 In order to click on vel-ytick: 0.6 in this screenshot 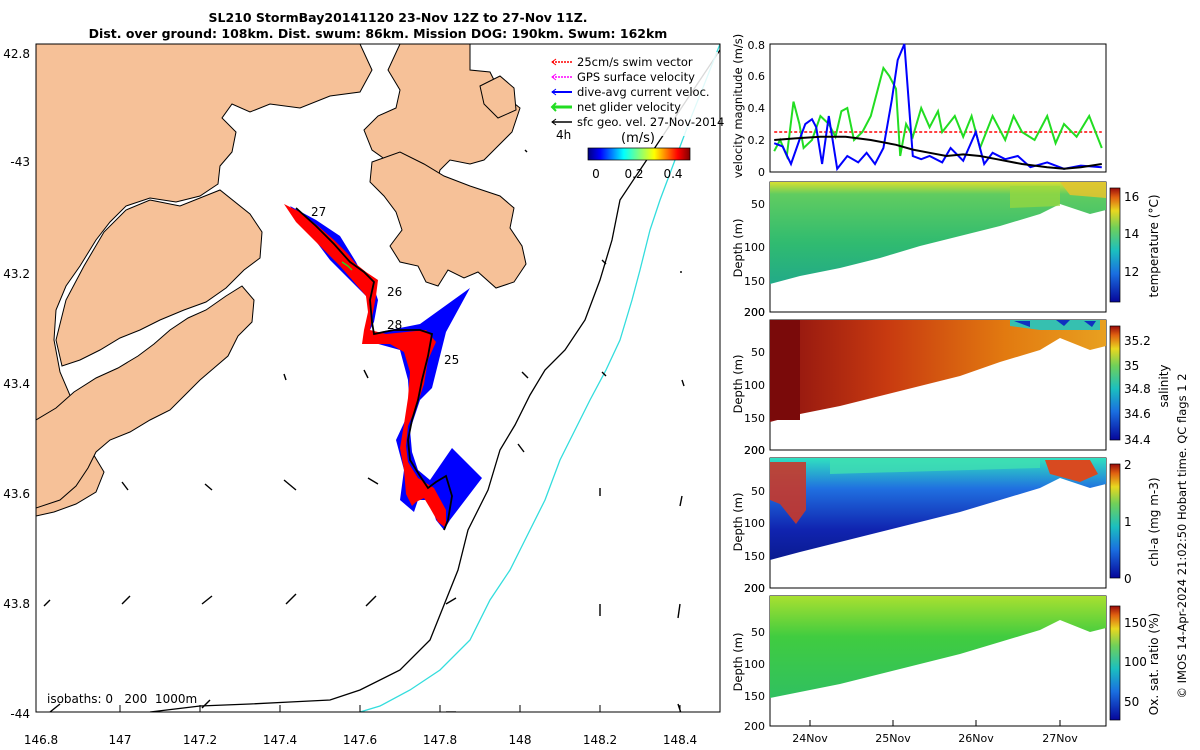, I will do `click(757, 76)`.